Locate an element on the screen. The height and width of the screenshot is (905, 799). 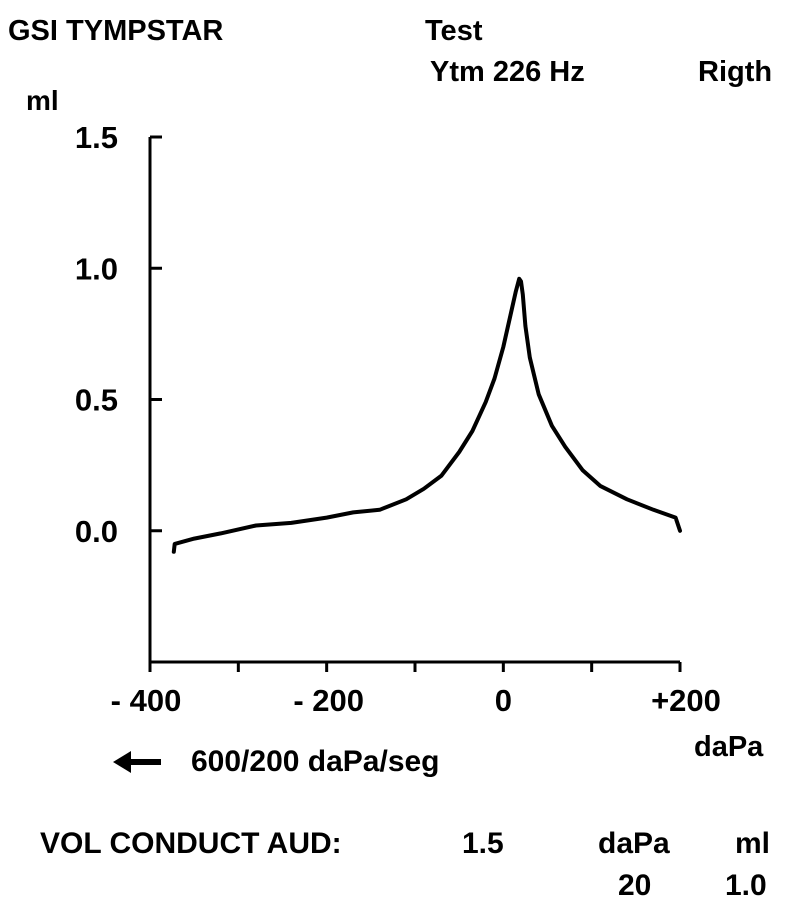
x-axis-label: daPa is located at coordinates (729, 747).